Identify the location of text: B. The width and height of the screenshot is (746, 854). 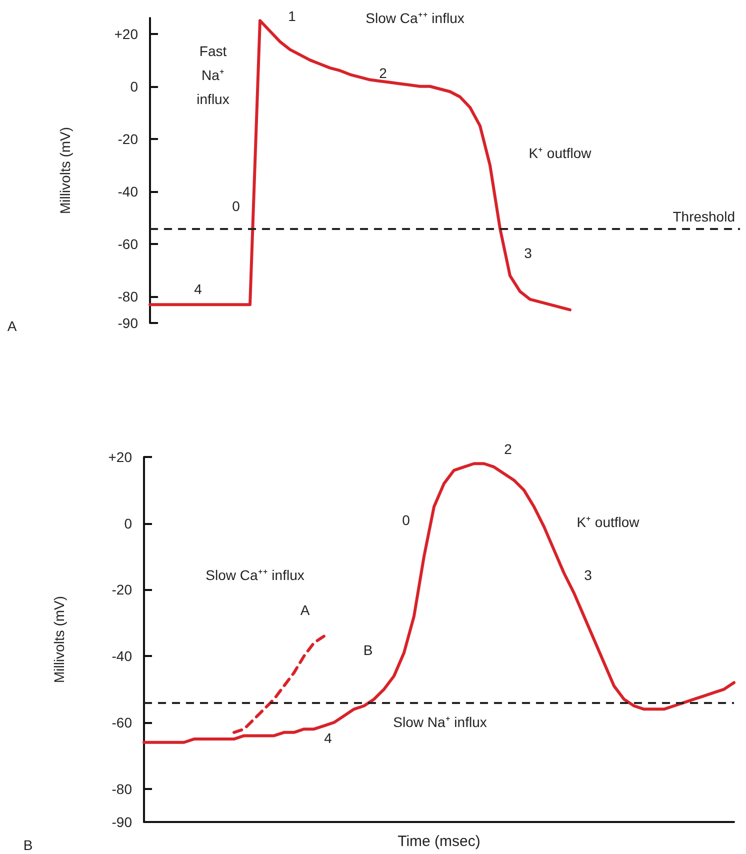
(28, 845).